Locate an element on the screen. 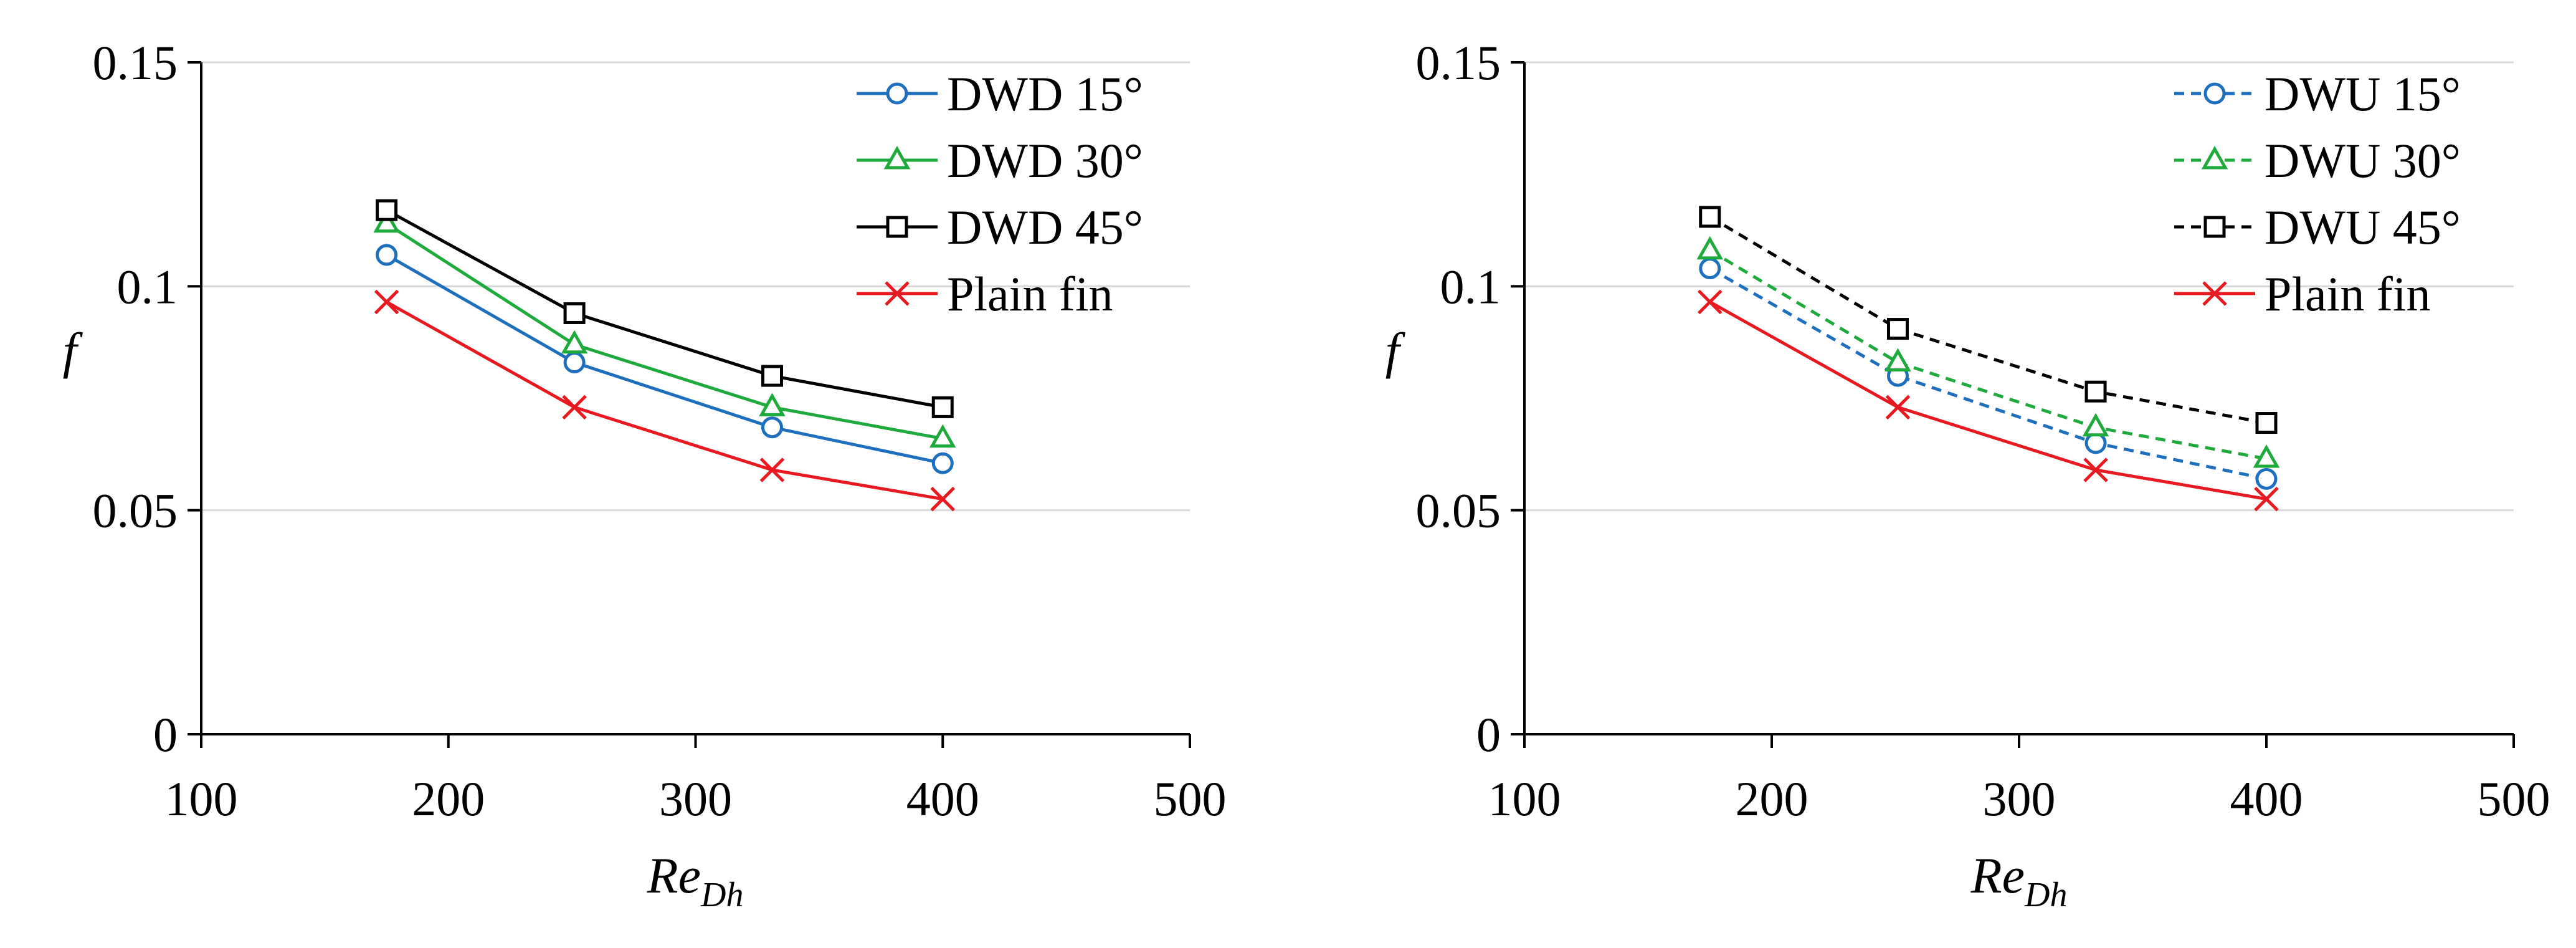 This screenshot has width=2576, height=948. legend-label: DWU 15° is located at coordinates (2363, 94).